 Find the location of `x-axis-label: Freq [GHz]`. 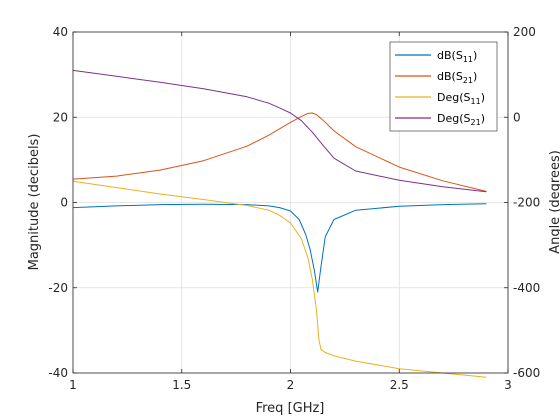

x-axis-label: Freq [GHz] is located at coordinates (290, 408).